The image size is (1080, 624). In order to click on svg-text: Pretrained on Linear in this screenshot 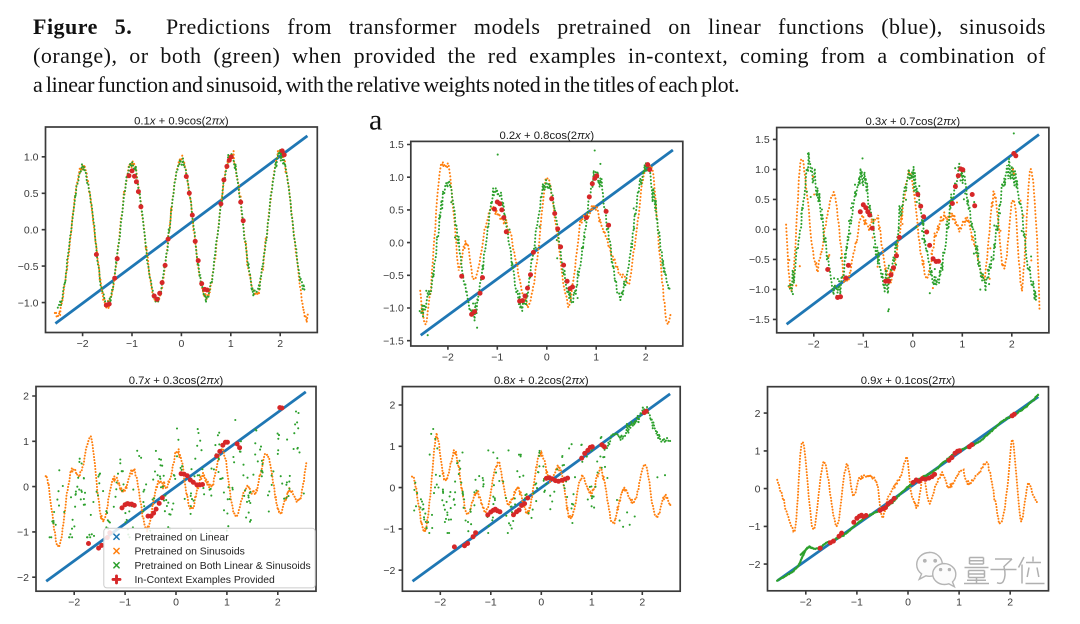, I will do `click(182, 537)`.